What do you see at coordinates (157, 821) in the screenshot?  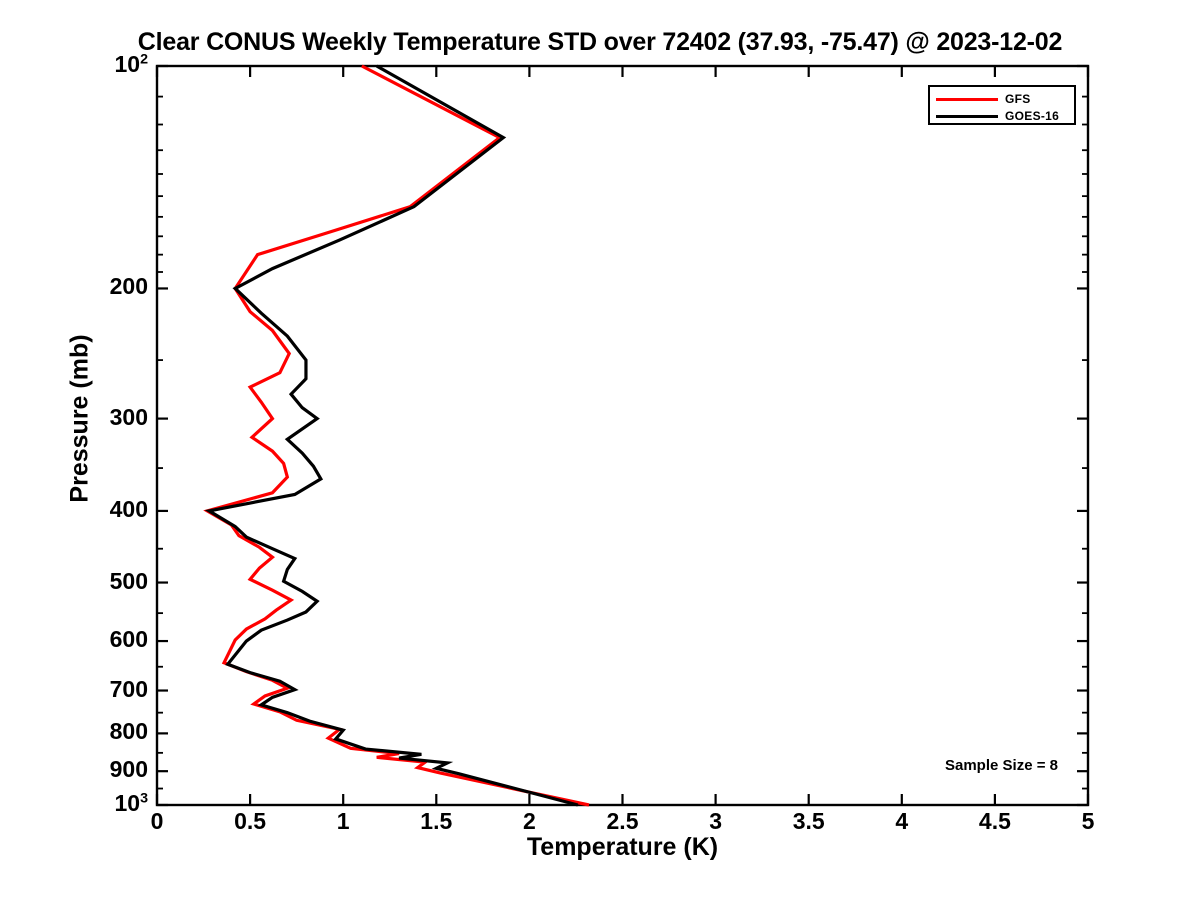 I see `x-tick-label: 0` at bounding box center [157, 821].